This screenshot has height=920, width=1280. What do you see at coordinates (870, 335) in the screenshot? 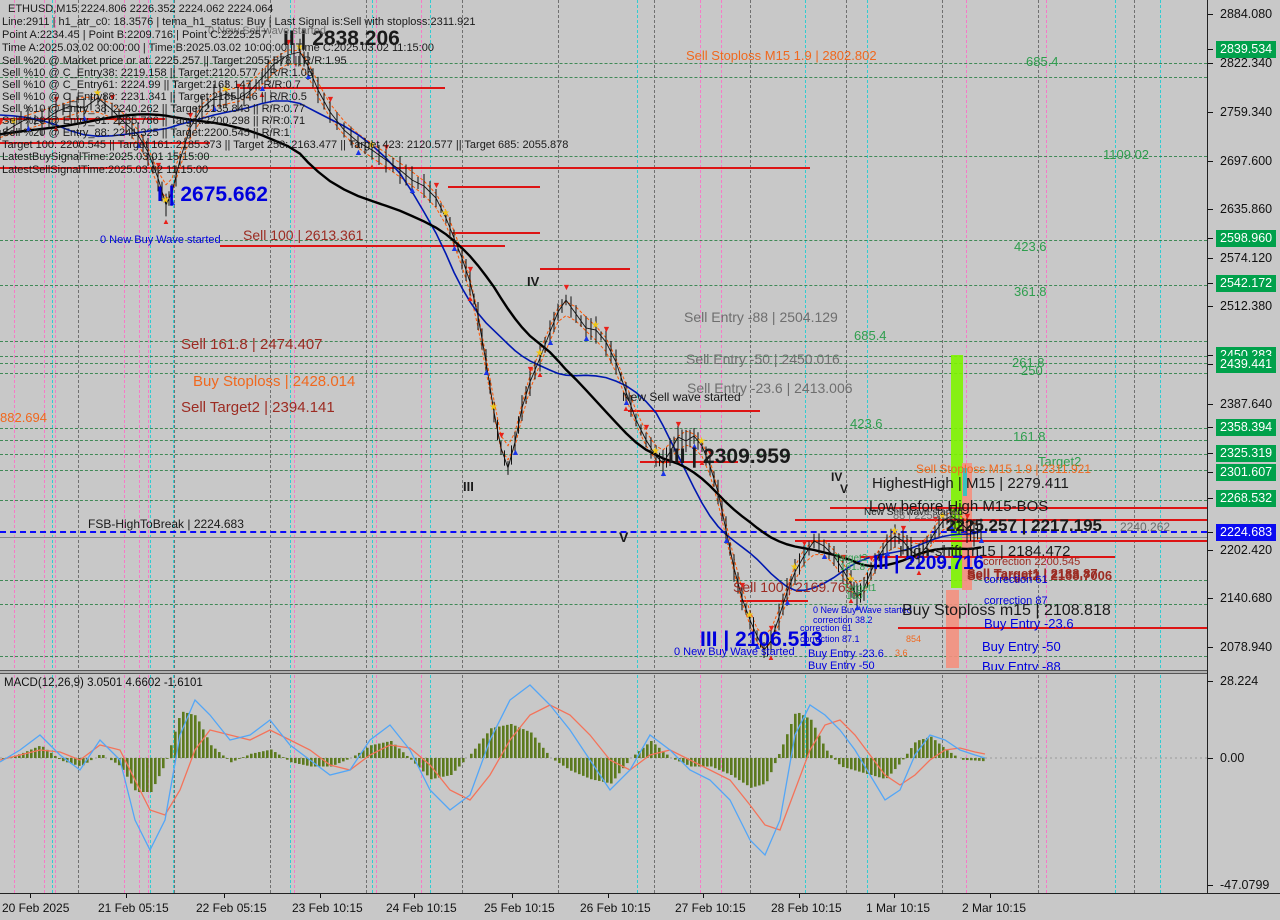
I see `chart-annotation: 685.4` at bounding box center [870, 335].